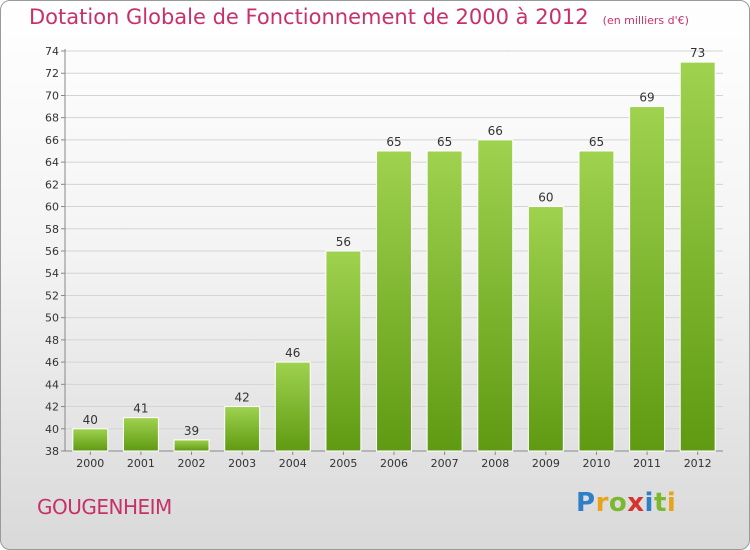 Image resolution: width=750 pixels, height=550 pixels. I want to click on bar-2007, so click(444, 301).